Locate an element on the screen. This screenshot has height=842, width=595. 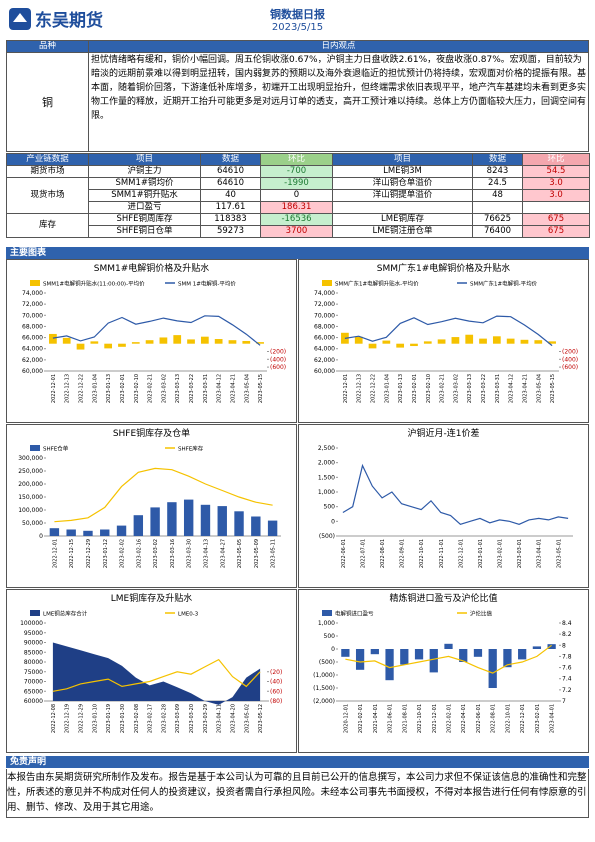
x-tick-label: 2023-04-27 is located at coordinates (223, 553).